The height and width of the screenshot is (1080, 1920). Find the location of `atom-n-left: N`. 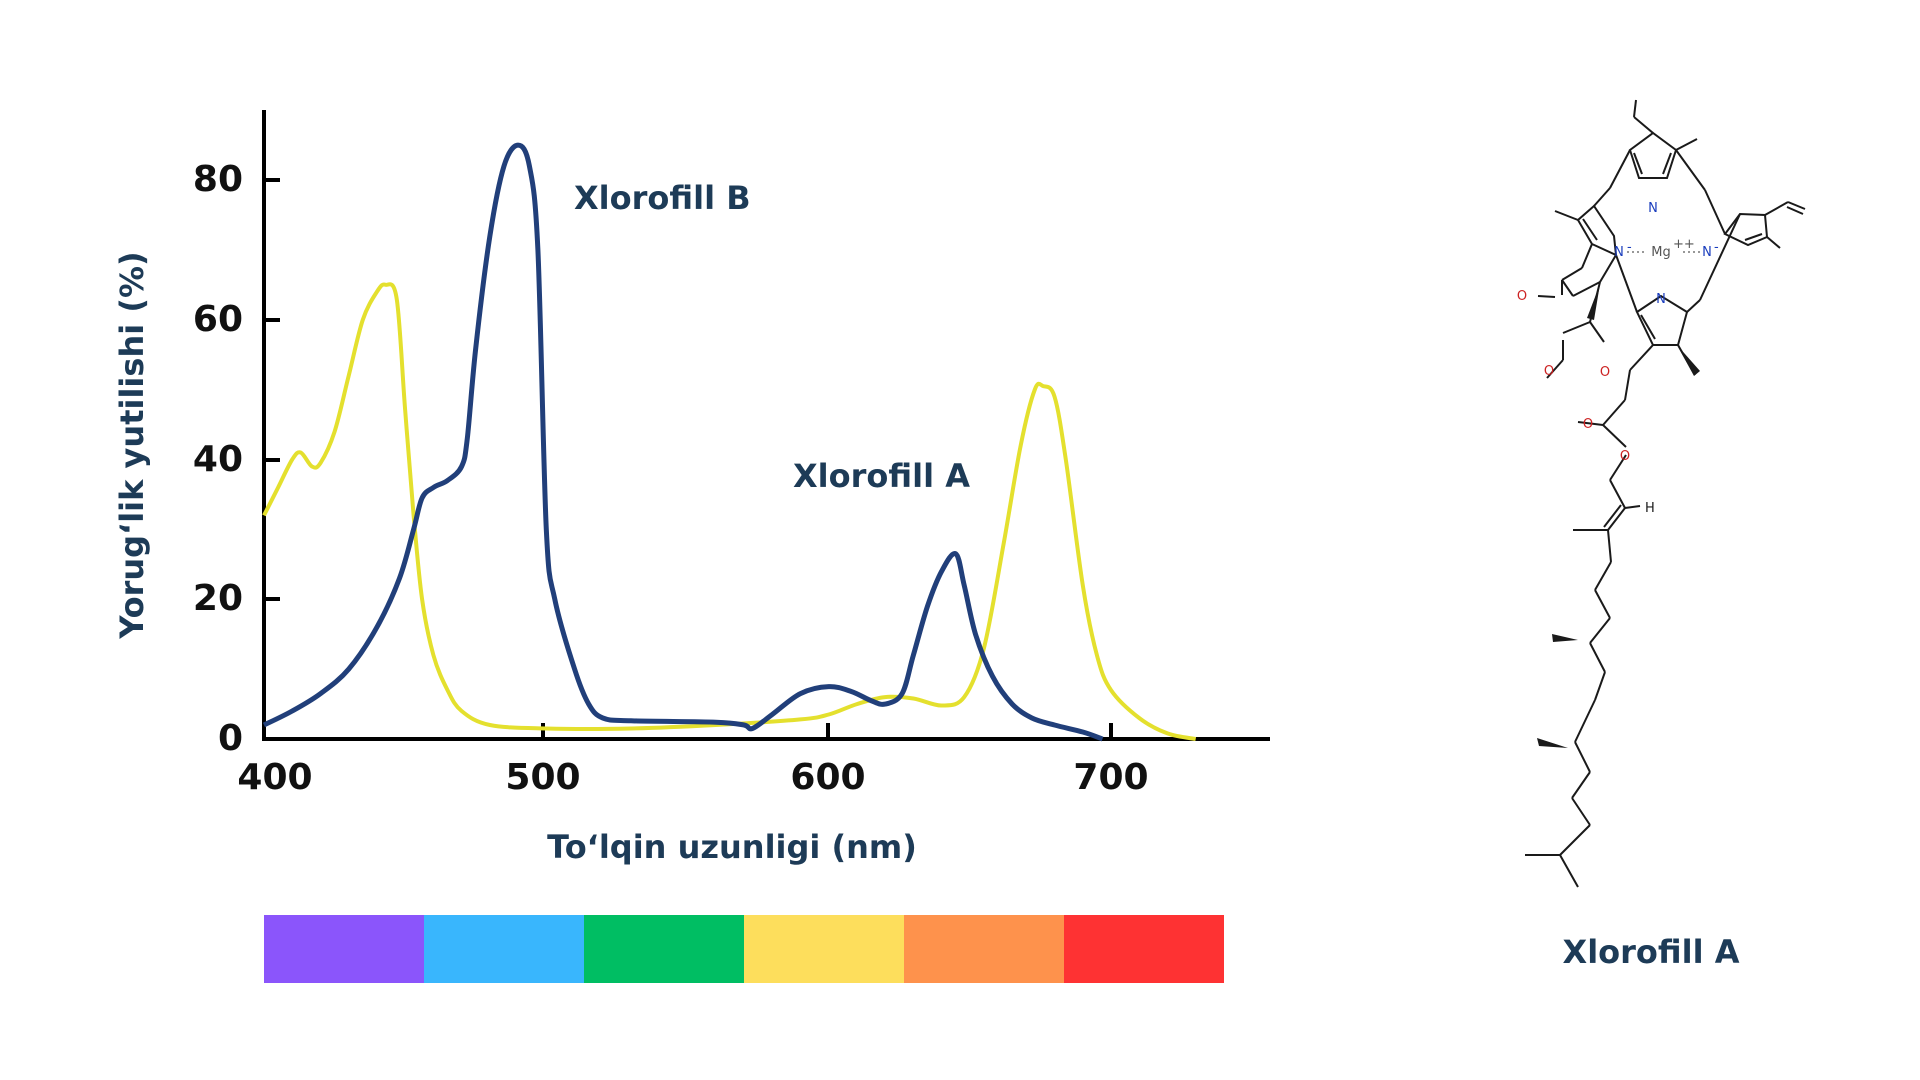

atom-n-left: N is located at coordinates (1619, 252).